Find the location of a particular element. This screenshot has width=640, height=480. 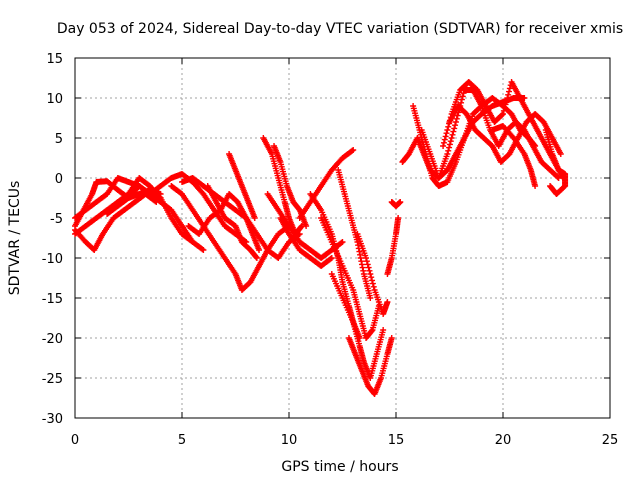

y-tick-label: 15 is located at coordinates (54, 59).